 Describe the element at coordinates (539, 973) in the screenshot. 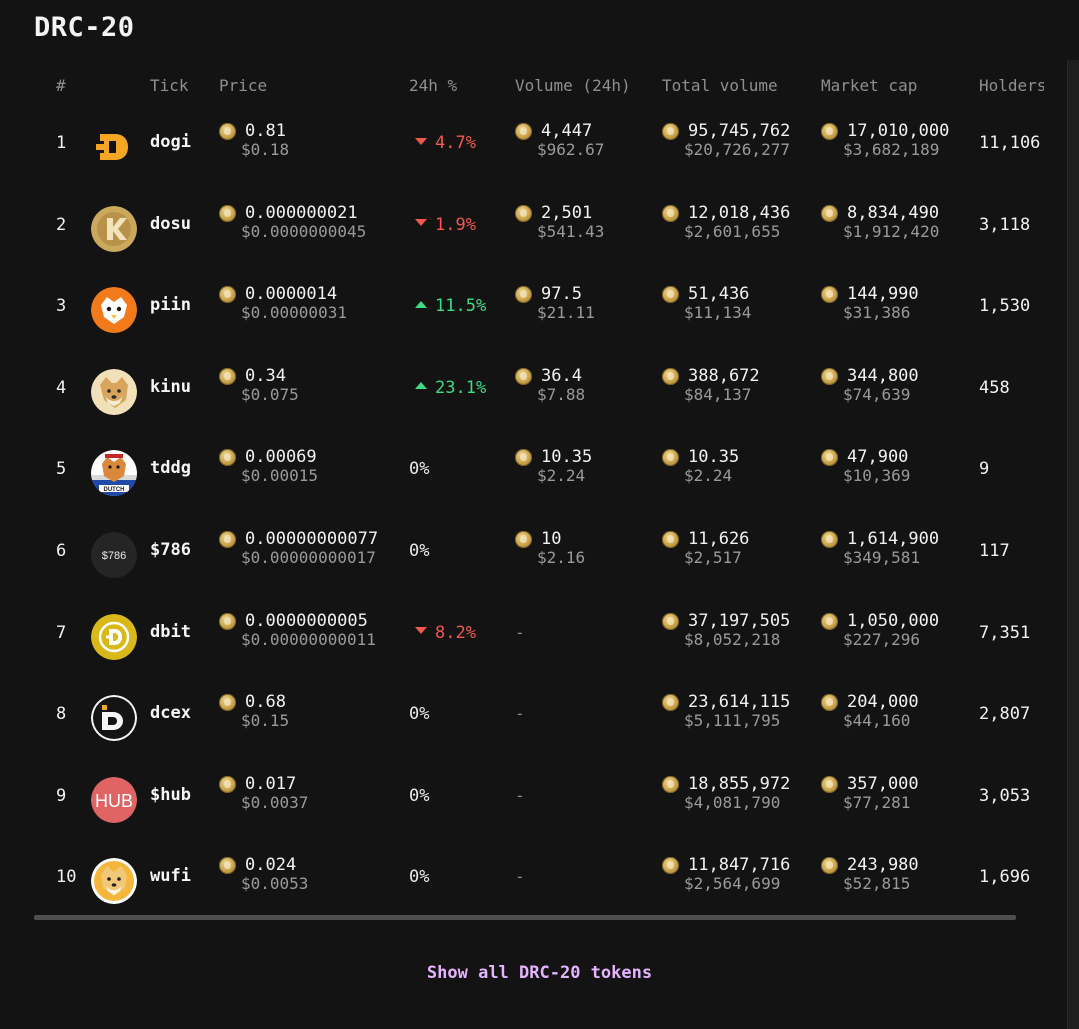

I see `show-all-tokens-link: Show all DRC-20 tokens` at that location.